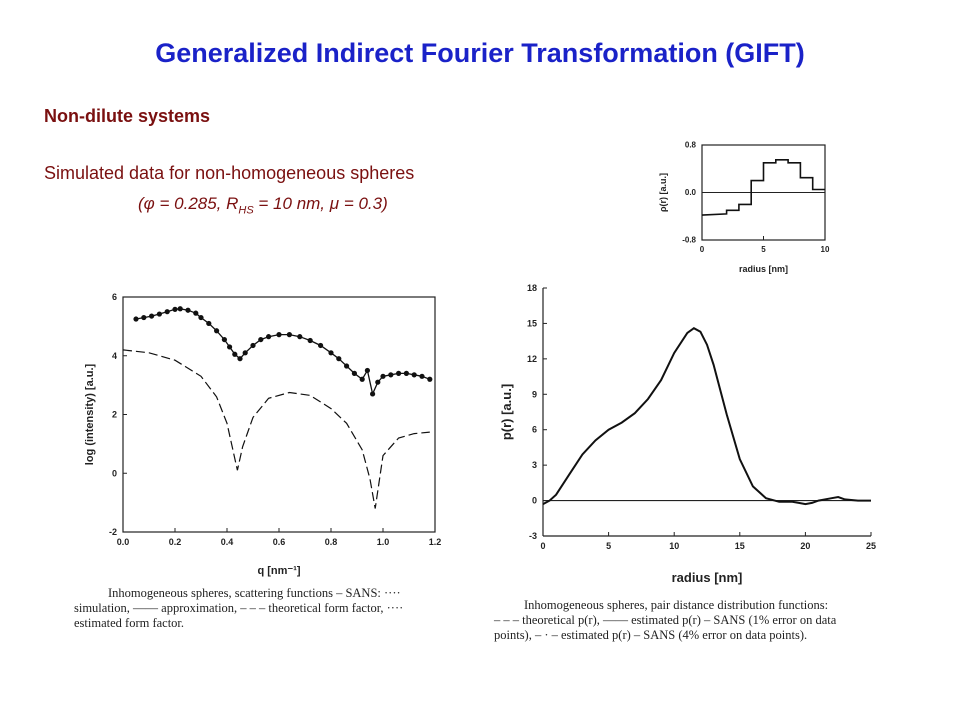 The image size is (960, 720). I want to click on x-tick-label: 0.6, so click(279, 542).